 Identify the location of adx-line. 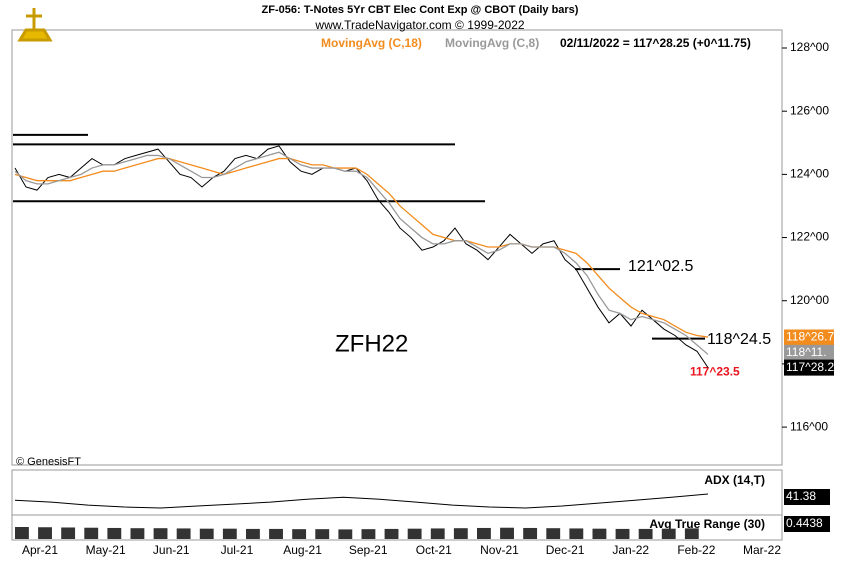
(361, 501).